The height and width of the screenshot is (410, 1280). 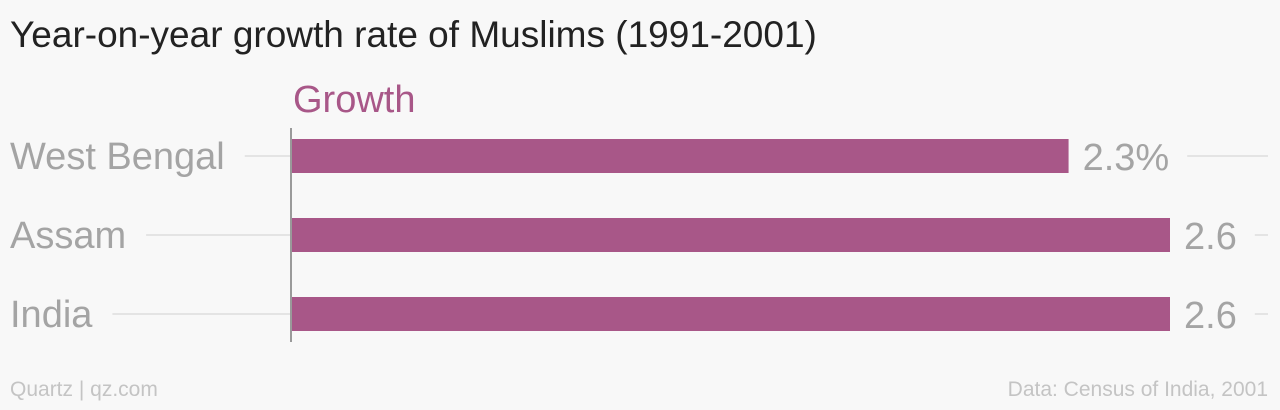 What do you see at coordinates (117, 157) in the screenshot?
I see `category-label: West Bengal` at bounding box center [117, 157].